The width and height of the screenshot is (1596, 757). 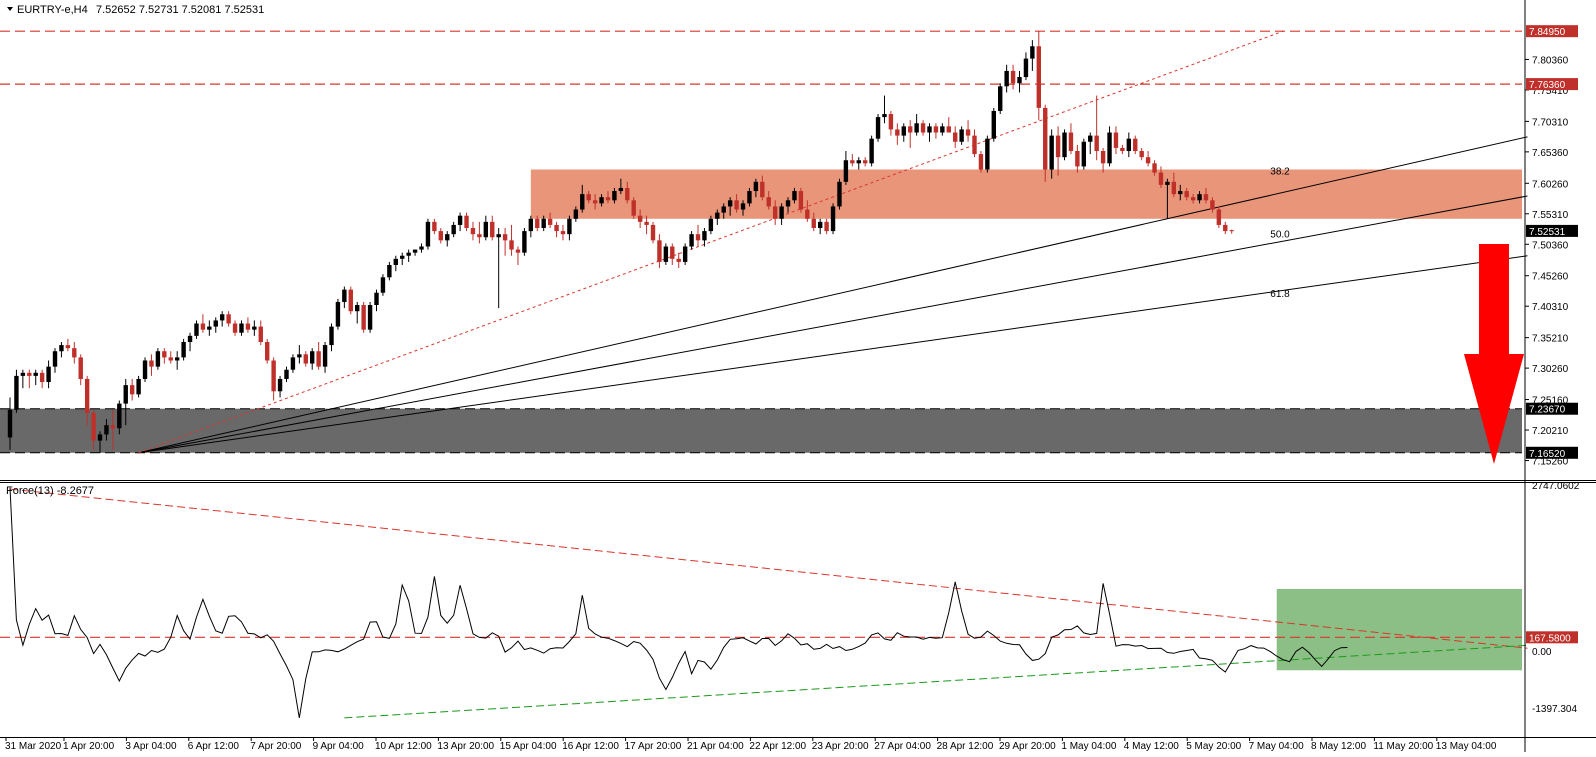 What do you see at coordinates (52, 10) in the screenshot?
I see `symbol-label: EURTRY-e,H4` at bounding box center [52, 10].